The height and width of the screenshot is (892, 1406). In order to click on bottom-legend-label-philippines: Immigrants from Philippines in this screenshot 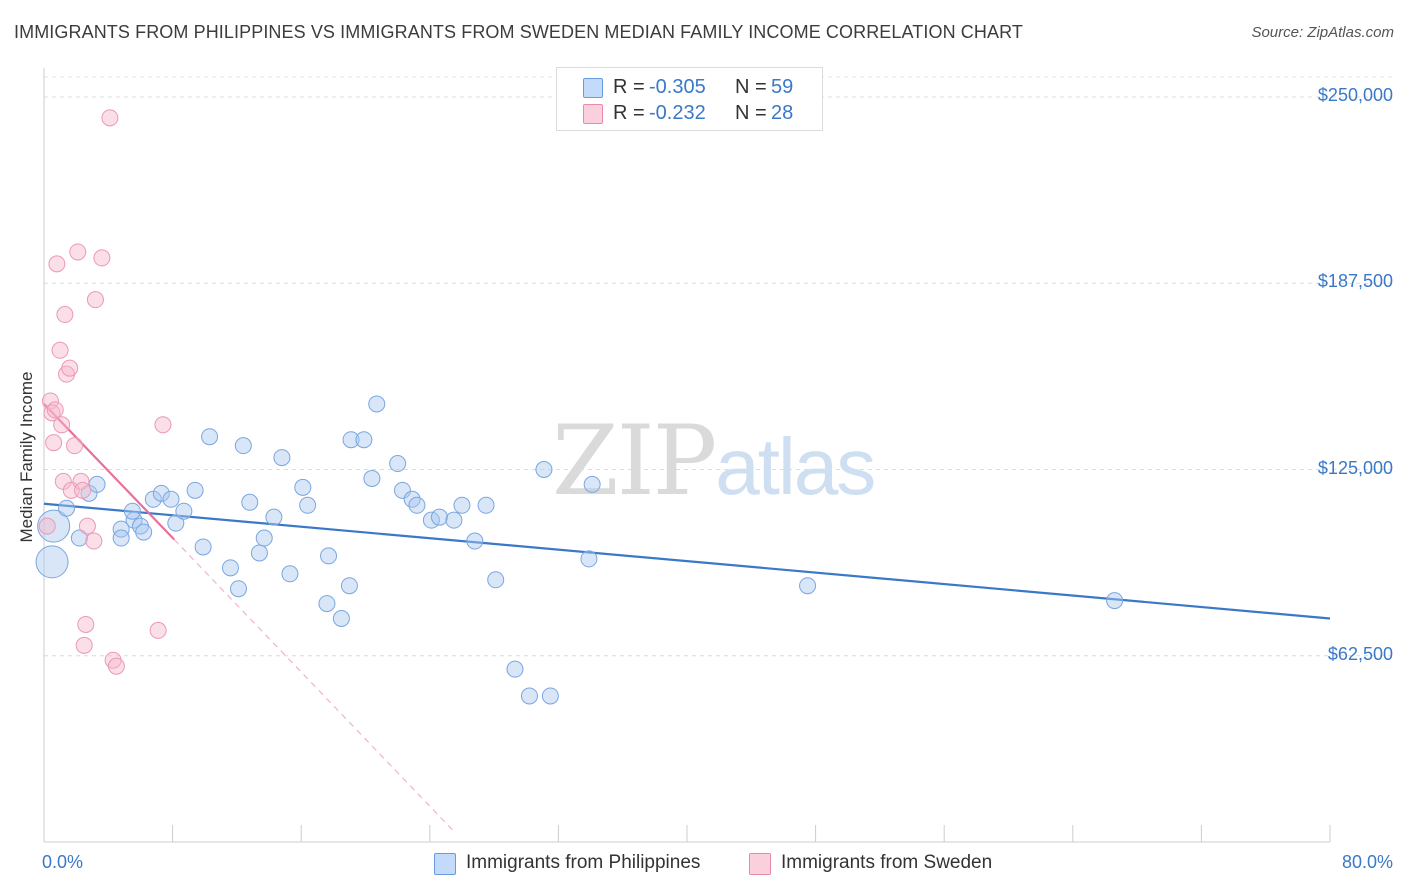, I will do `click(583, 862)`.